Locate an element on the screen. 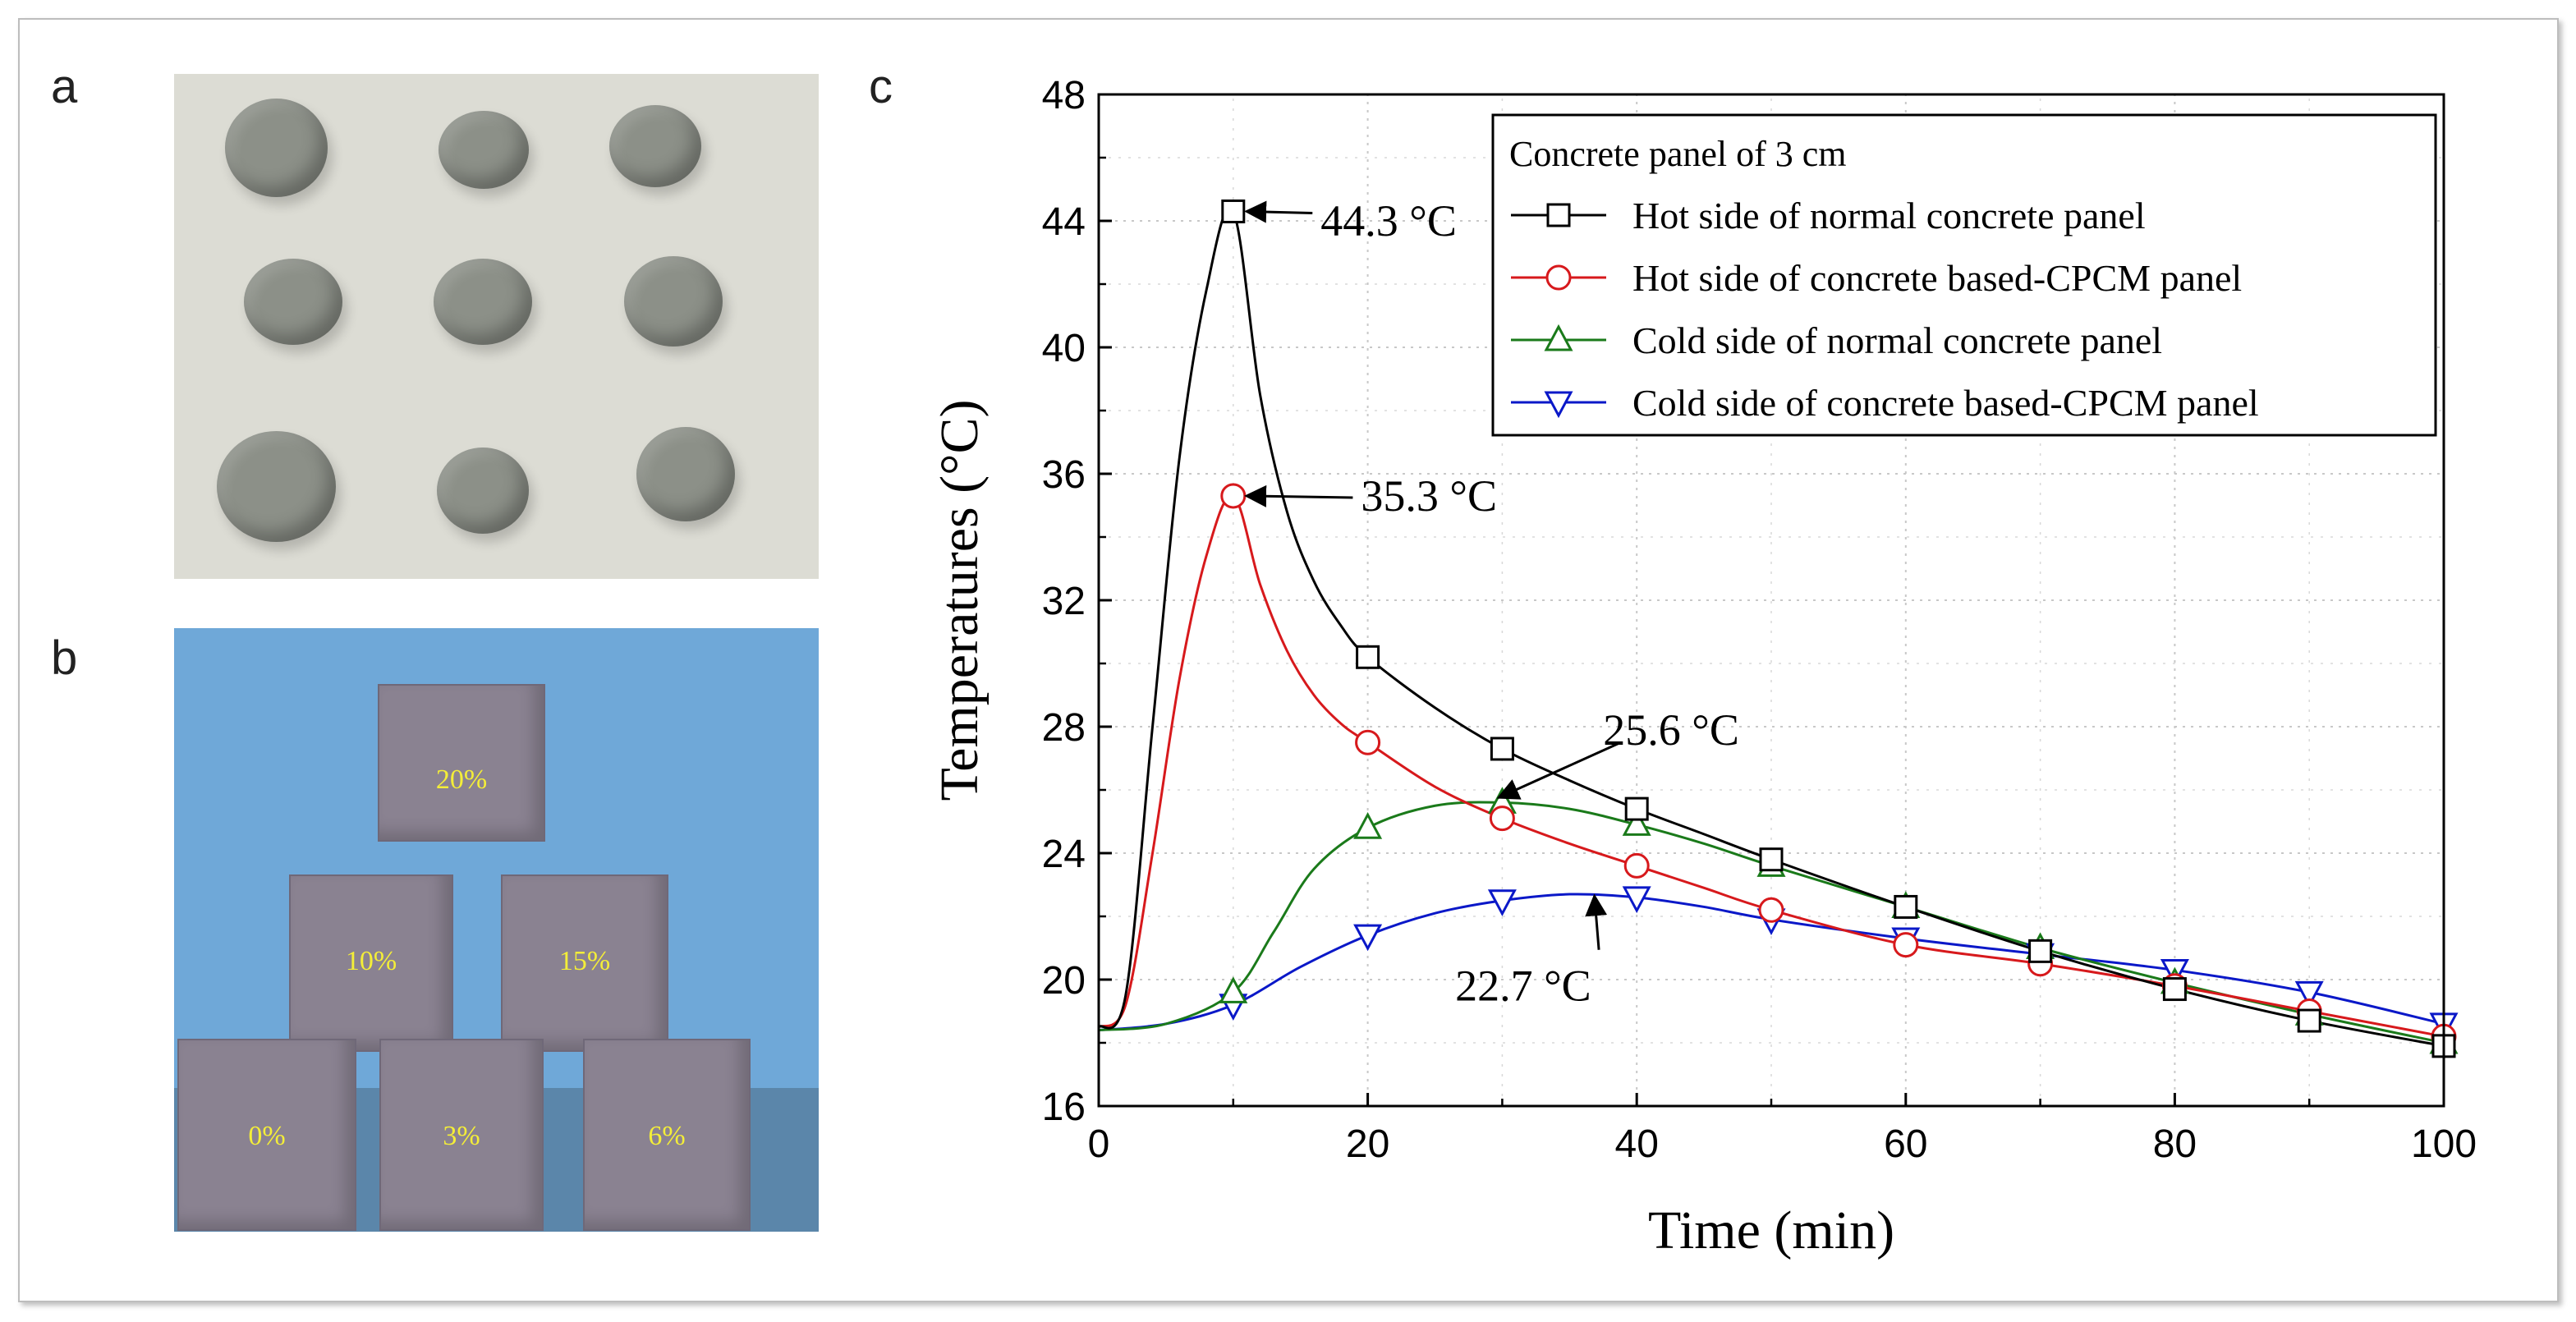 This screenshot has width=2576, height=1322. cube-0: 0% is located at coordinates (266, 1135).